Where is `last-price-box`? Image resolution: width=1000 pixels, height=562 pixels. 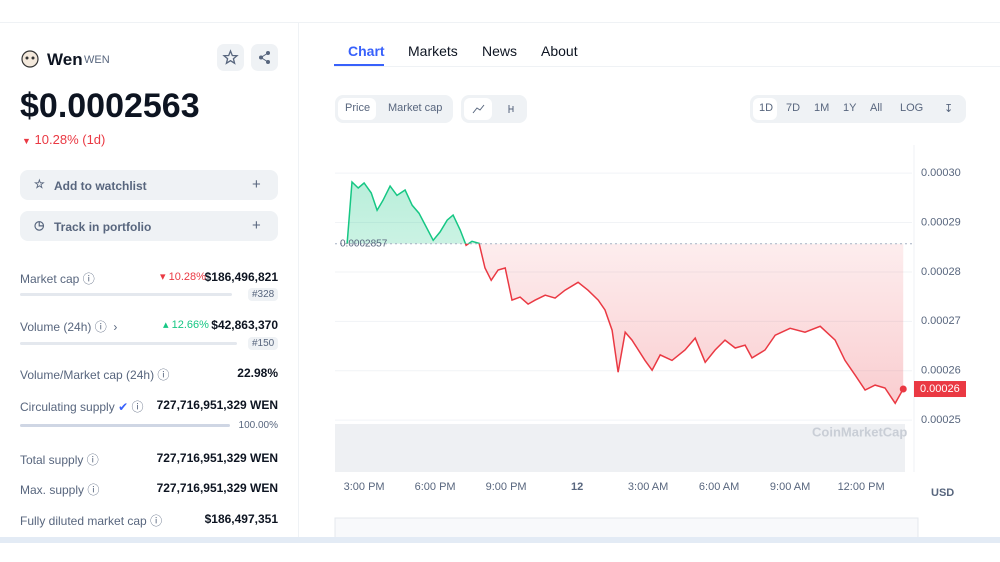
last-price-box is located at coordinates (940, 389).